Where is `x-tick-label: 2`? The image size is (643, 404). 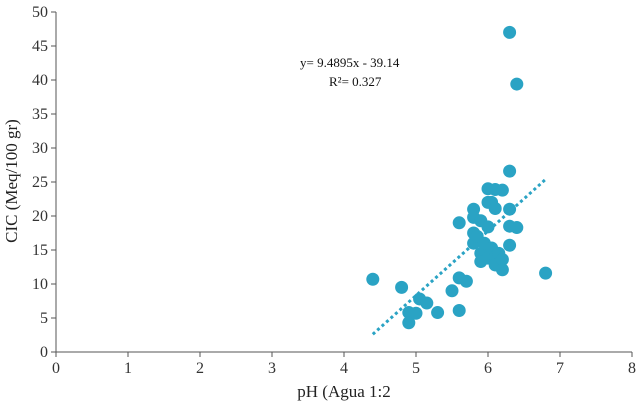
x-tick-label: 2 is located at coordinates (200, 368).